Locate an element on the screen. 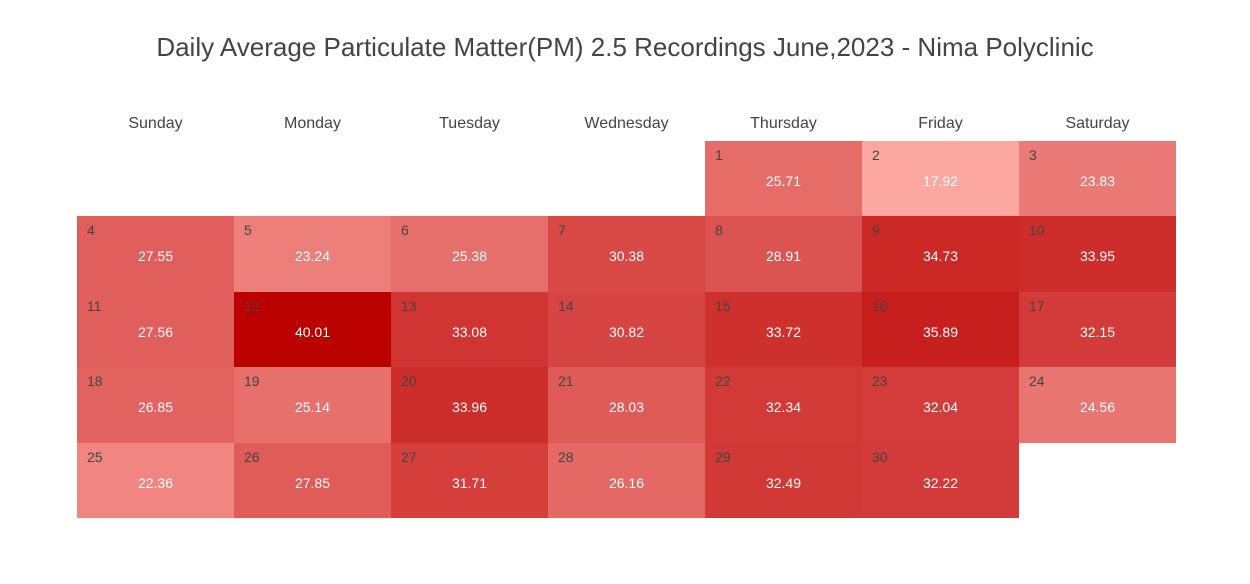 Image resolution: width=1250 pixels, height=584 pixels. pm25-value-label: 25.71 is located at coordinates (783, 181).